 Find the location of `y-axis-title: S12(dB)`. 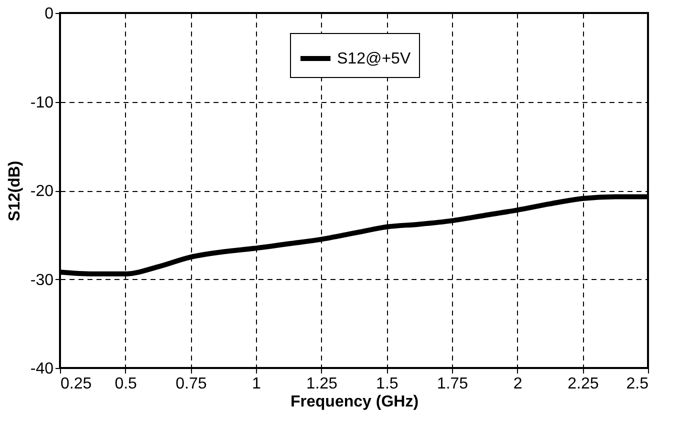

y-axis-title: S12(dB) is located at coordinates (15, 191).